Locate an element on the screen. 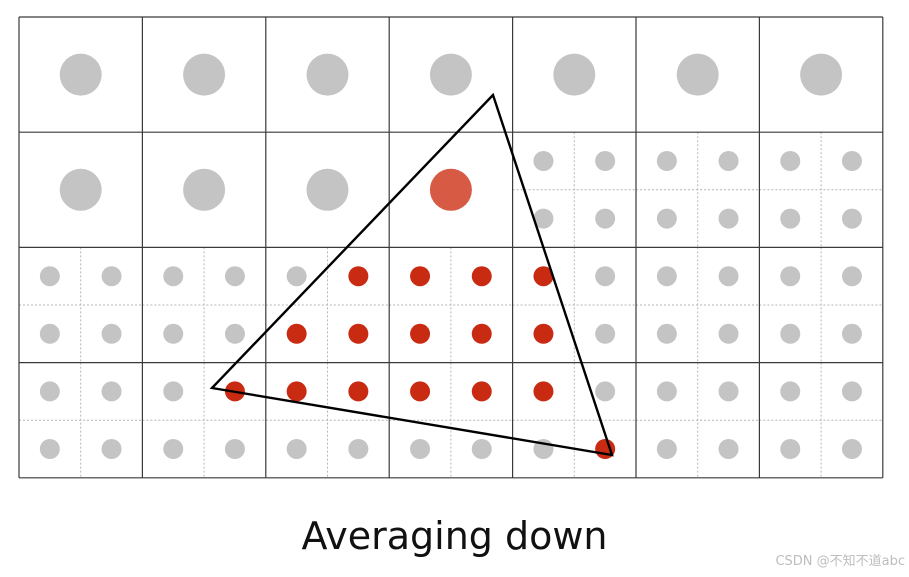 The width and height of the screenshot is (909, 577). averaged-sample-red is located at coordinates (450, 189).